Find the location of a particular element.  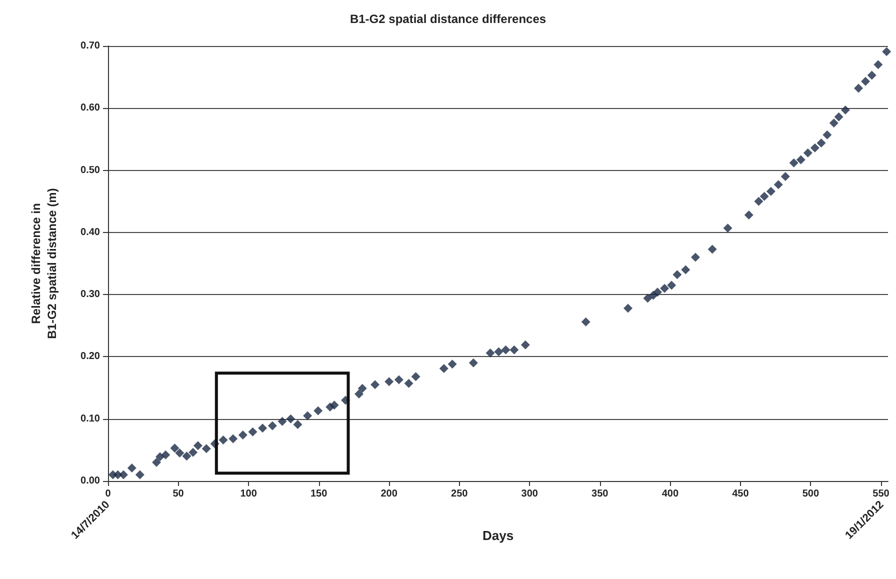

y-tick-label: 0.10 is located at coordinates (90, 418).